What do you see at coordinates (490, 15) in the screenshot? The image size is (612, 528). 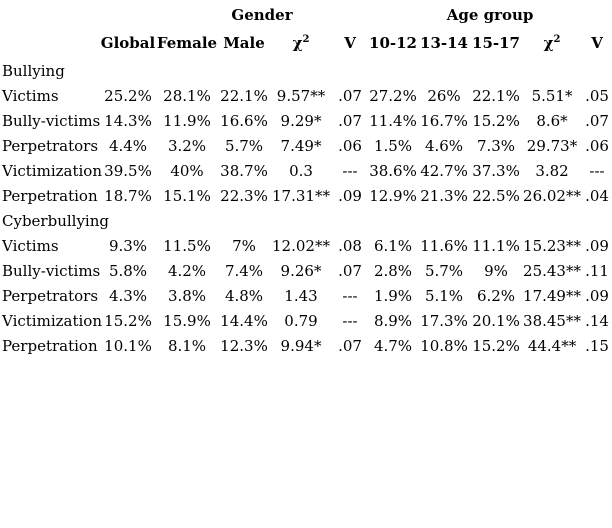 I see `group-header-age: Age group` at bounding box center [490, 15].